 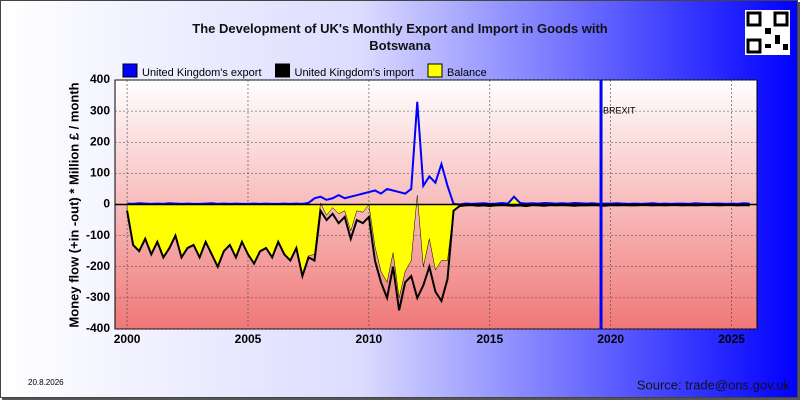 I want to click on y-tick-label: -300, so click(x=98, y=297).